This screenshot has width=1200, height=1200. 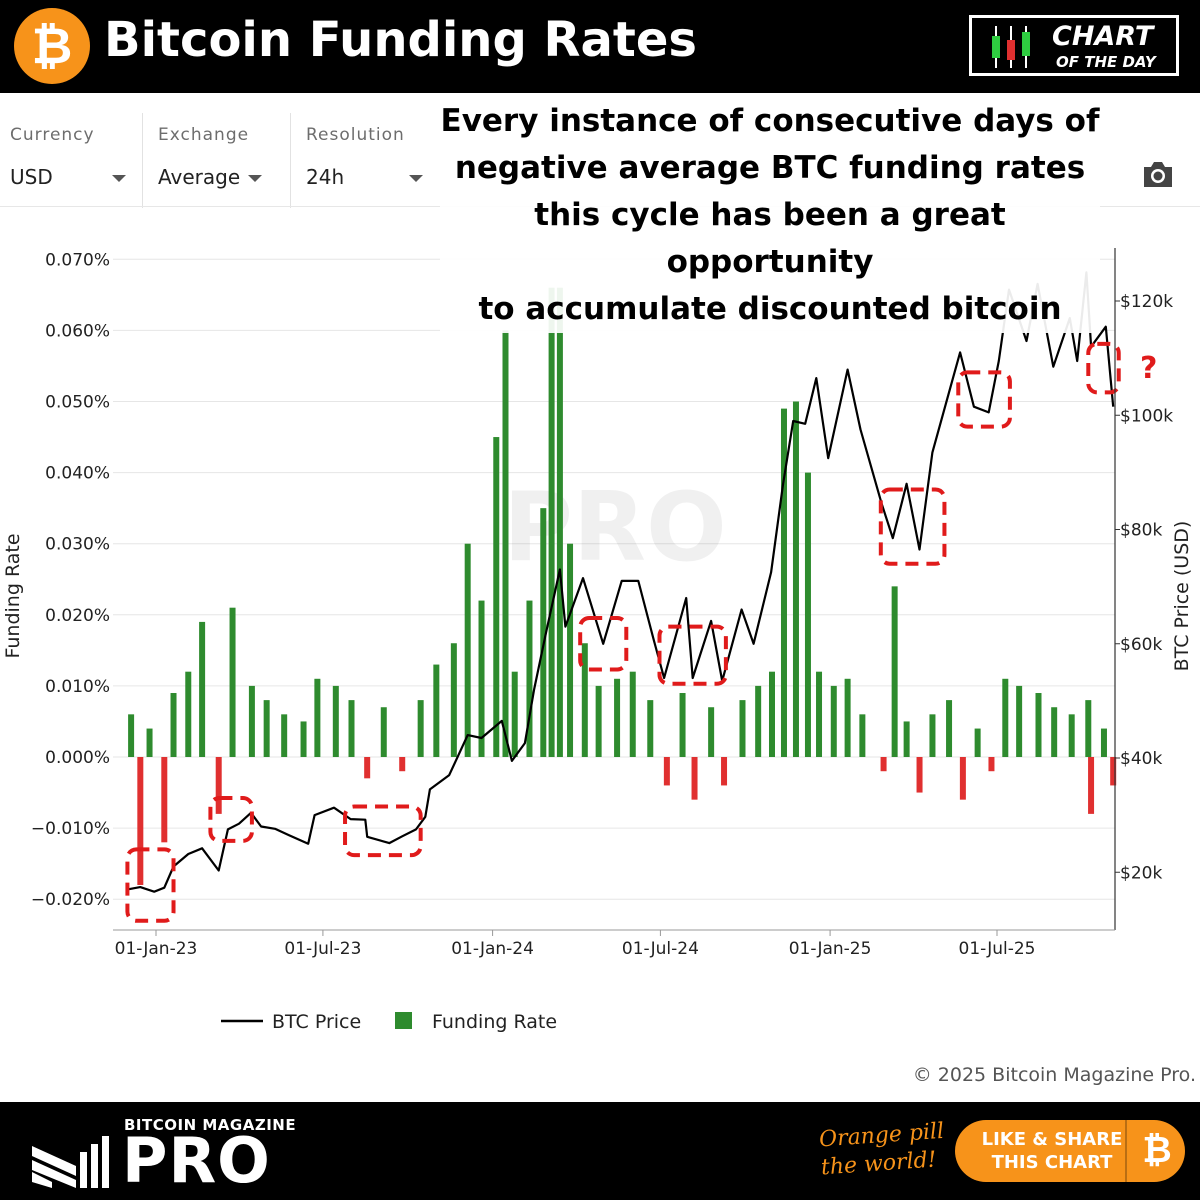 I want to click on slogan-text: Orange pill the world!, so click(x=881, y=1149).